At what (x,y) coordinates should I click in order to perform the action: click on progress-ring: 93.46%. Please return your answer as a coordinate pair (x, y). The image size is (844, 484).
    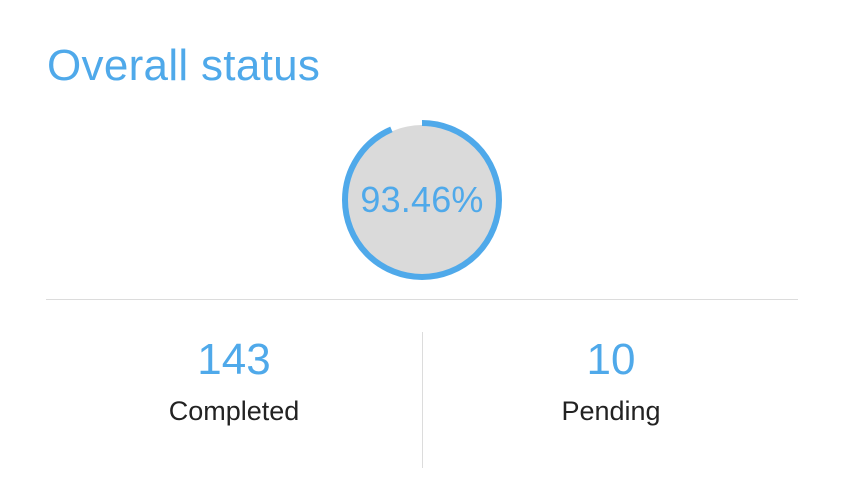
    Looking at the image, I should click on (422, 200).